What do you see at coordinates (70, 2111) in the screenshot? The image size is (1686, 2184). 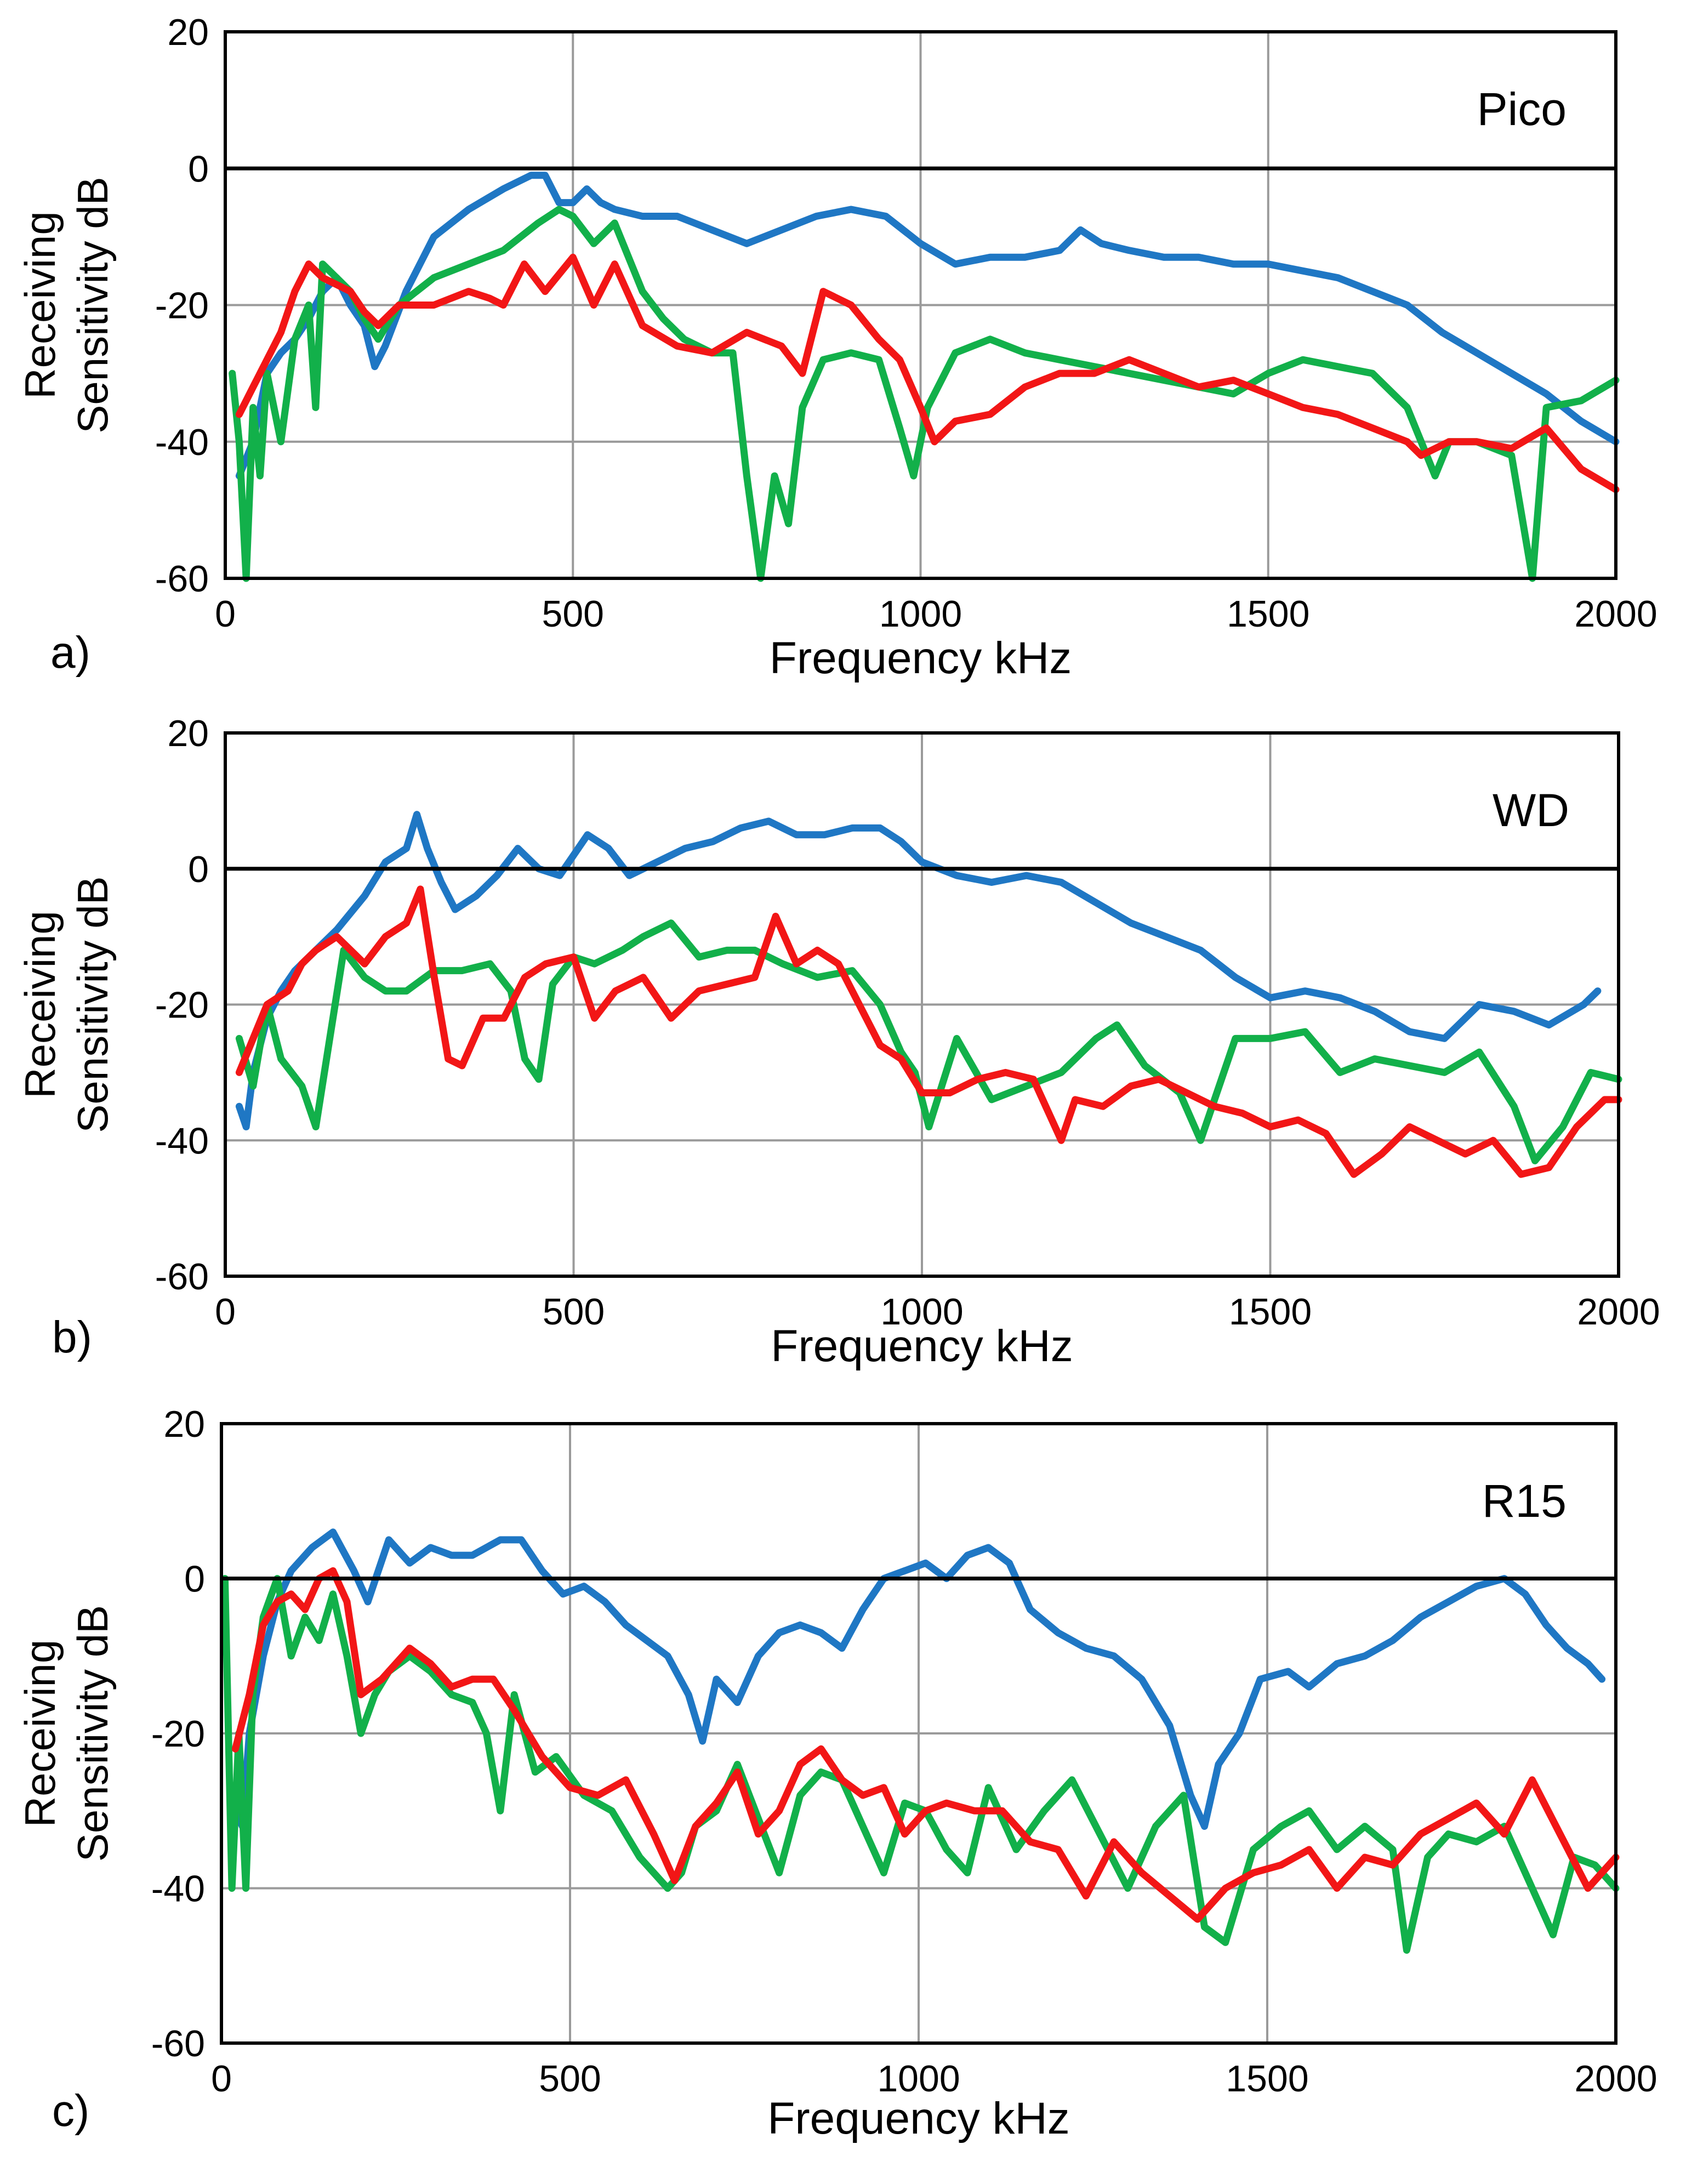 I see `panel-label: c)` at bounding box center [70, 2111].